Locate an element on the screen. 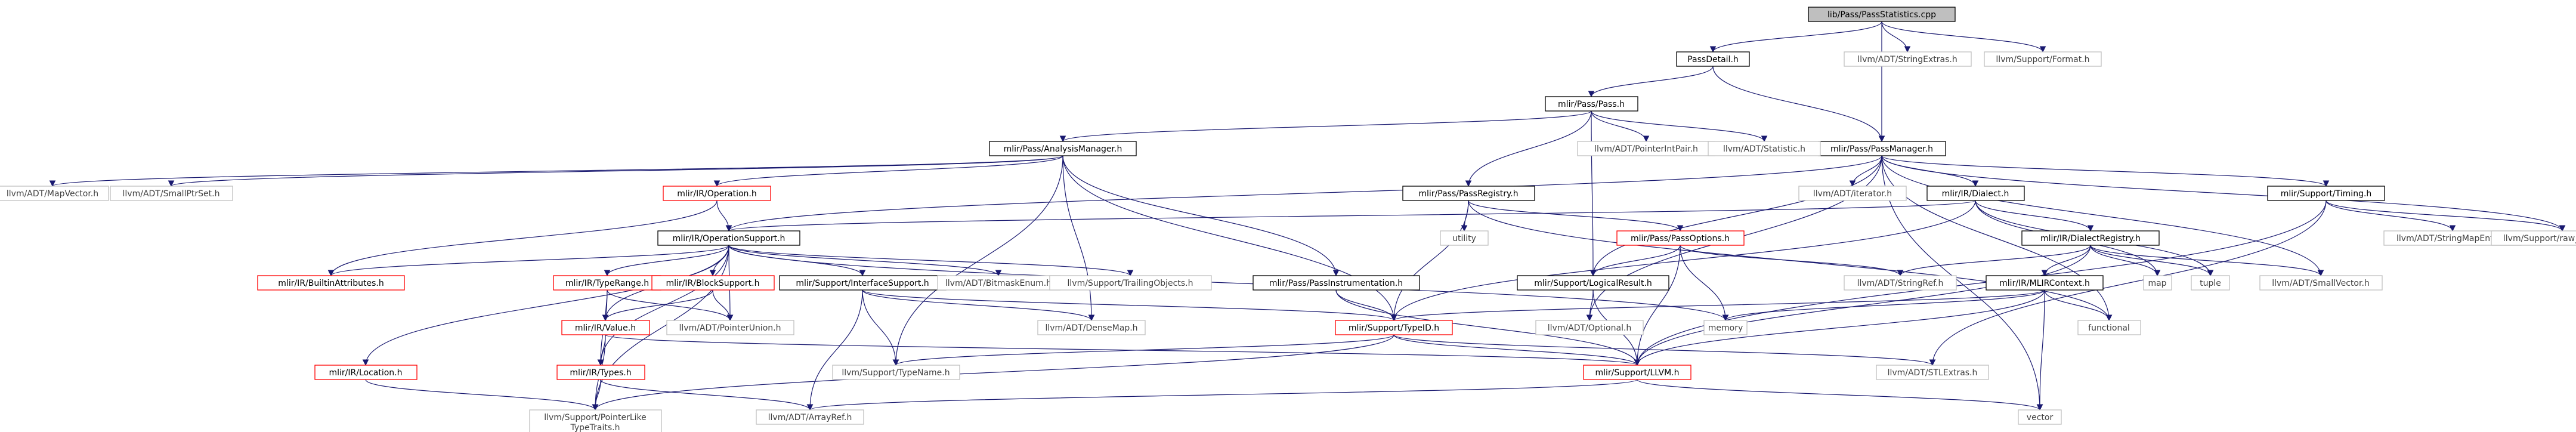 The width and height of the screenshot is (2576, 432). edge-dialectreg-to-tuple is located at coordinates (2152, 261).